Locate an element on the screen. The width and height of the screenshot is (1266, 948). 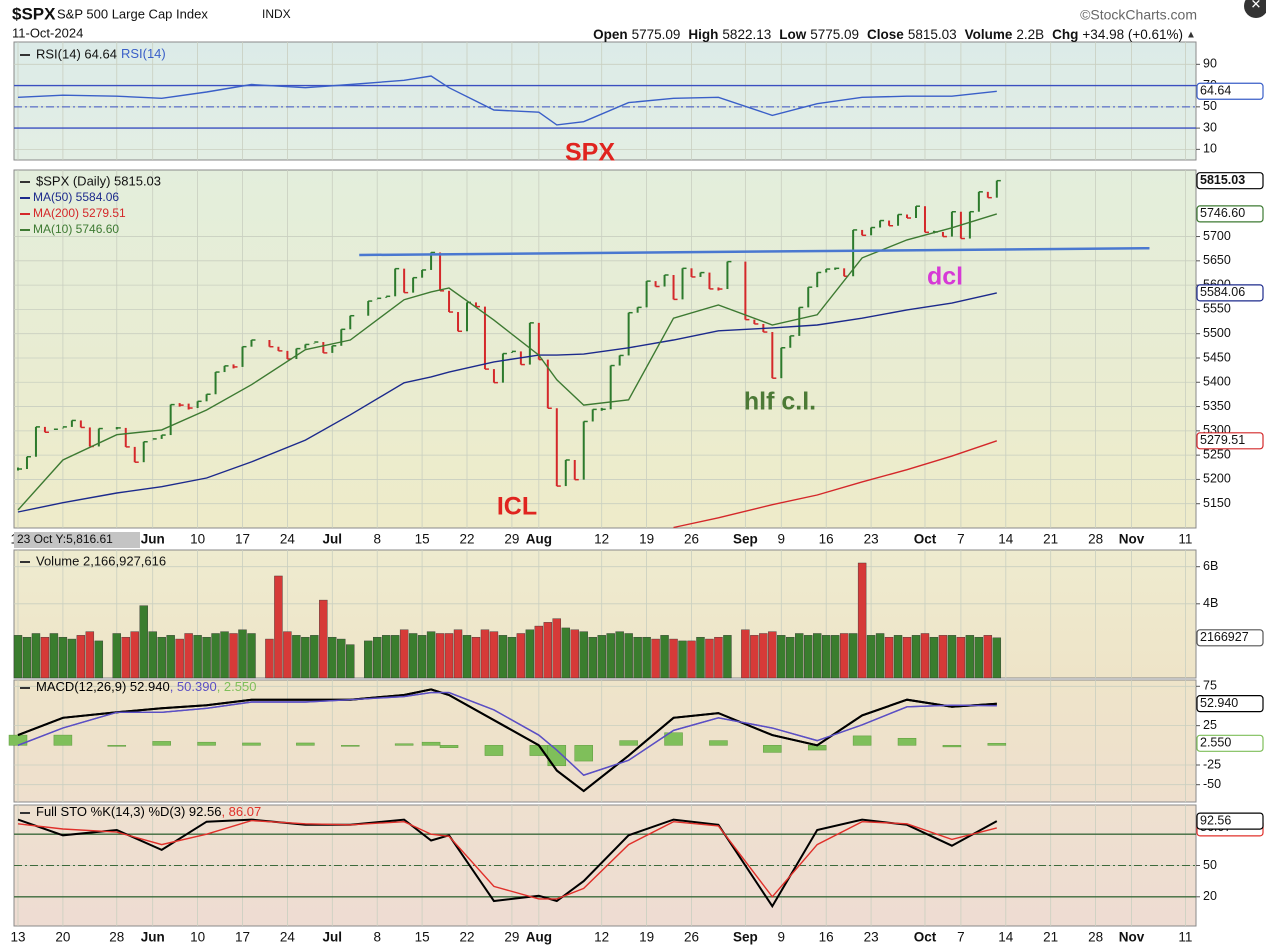
legend-text: RSI(14) 64.64 is located at coordinates (76, 53).